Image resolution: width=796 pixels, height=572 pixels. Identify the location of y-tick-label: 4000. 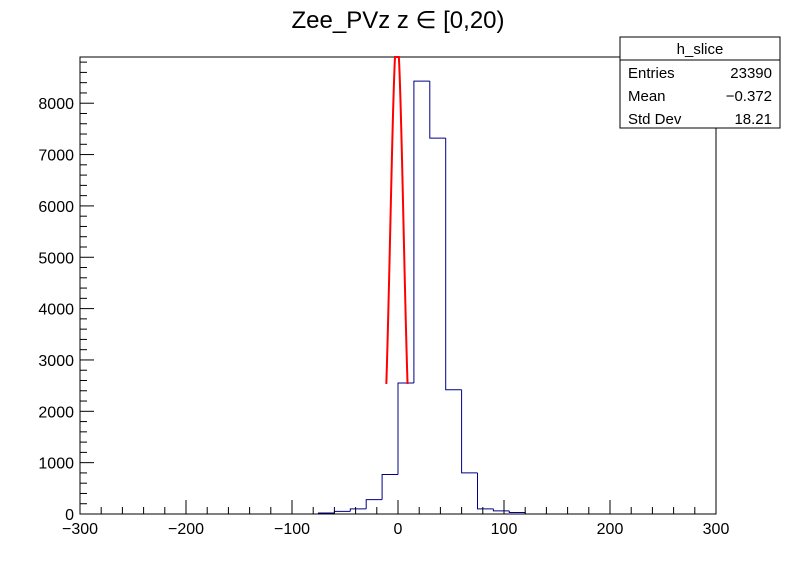
(56, 310).